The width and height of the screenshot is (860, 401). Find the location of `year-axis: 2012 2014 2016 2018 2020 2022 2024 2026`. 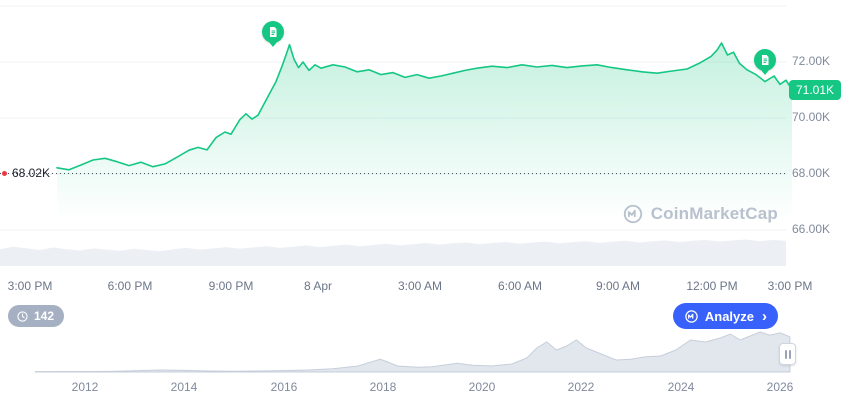

year-axis: 2012 2014 2016 2018 2020 2022 2024 2026 is located at coordinates (430, 388).